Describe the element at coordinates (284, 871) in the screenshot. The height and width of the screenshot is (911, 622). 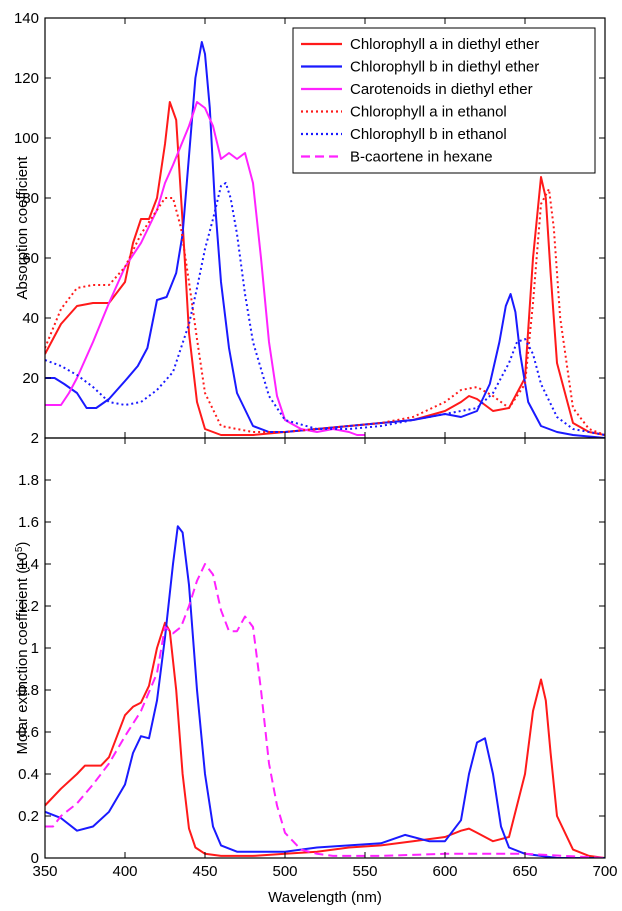
I see `x-tick-label: 500` at that location.